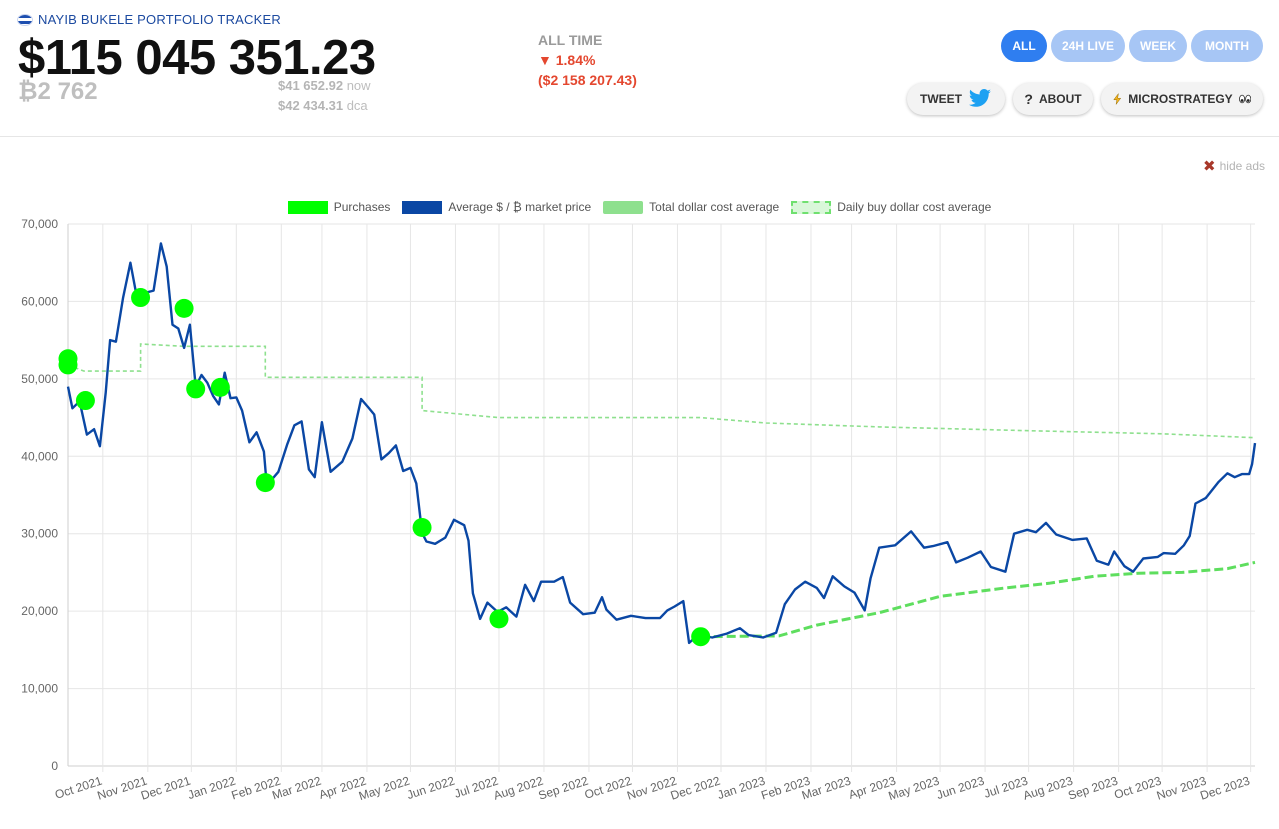  Describe the element at coordinates (25, 19) in the screenshot. I see `el-salvador-flag-icon` at that location.